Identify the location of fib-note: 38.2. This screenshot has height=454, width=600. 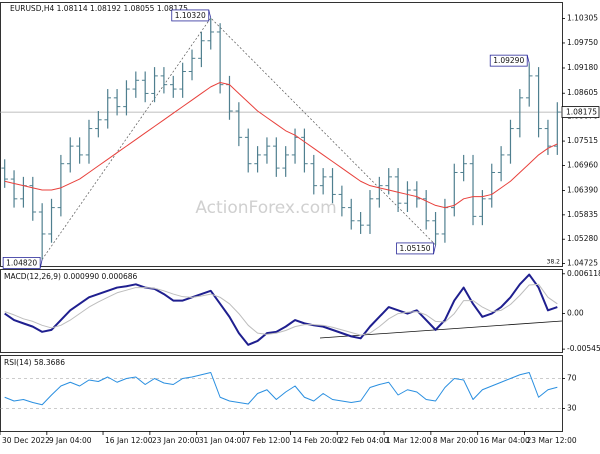
(554, 262).